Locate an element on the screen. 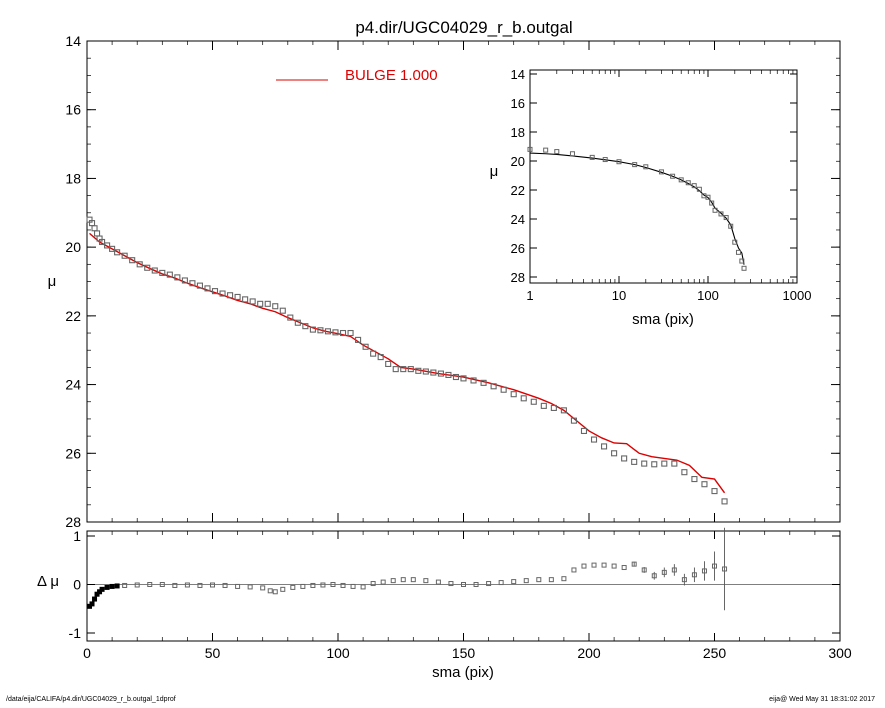 This screenshot has height=708, width=885. residual-y-tick-label: -1 is located at coordinates (75, 633).